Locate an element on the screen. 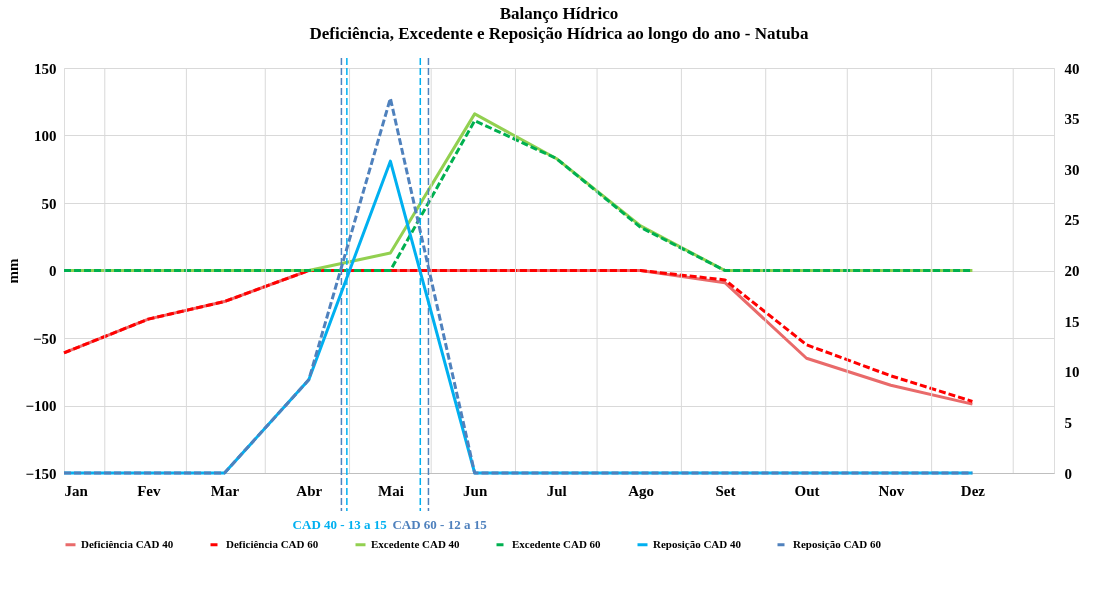 Image resolution: width=1103 pixels, height=591 pixels. legend-label: Reposição CAD 60 is located at coordinates (837, 543).